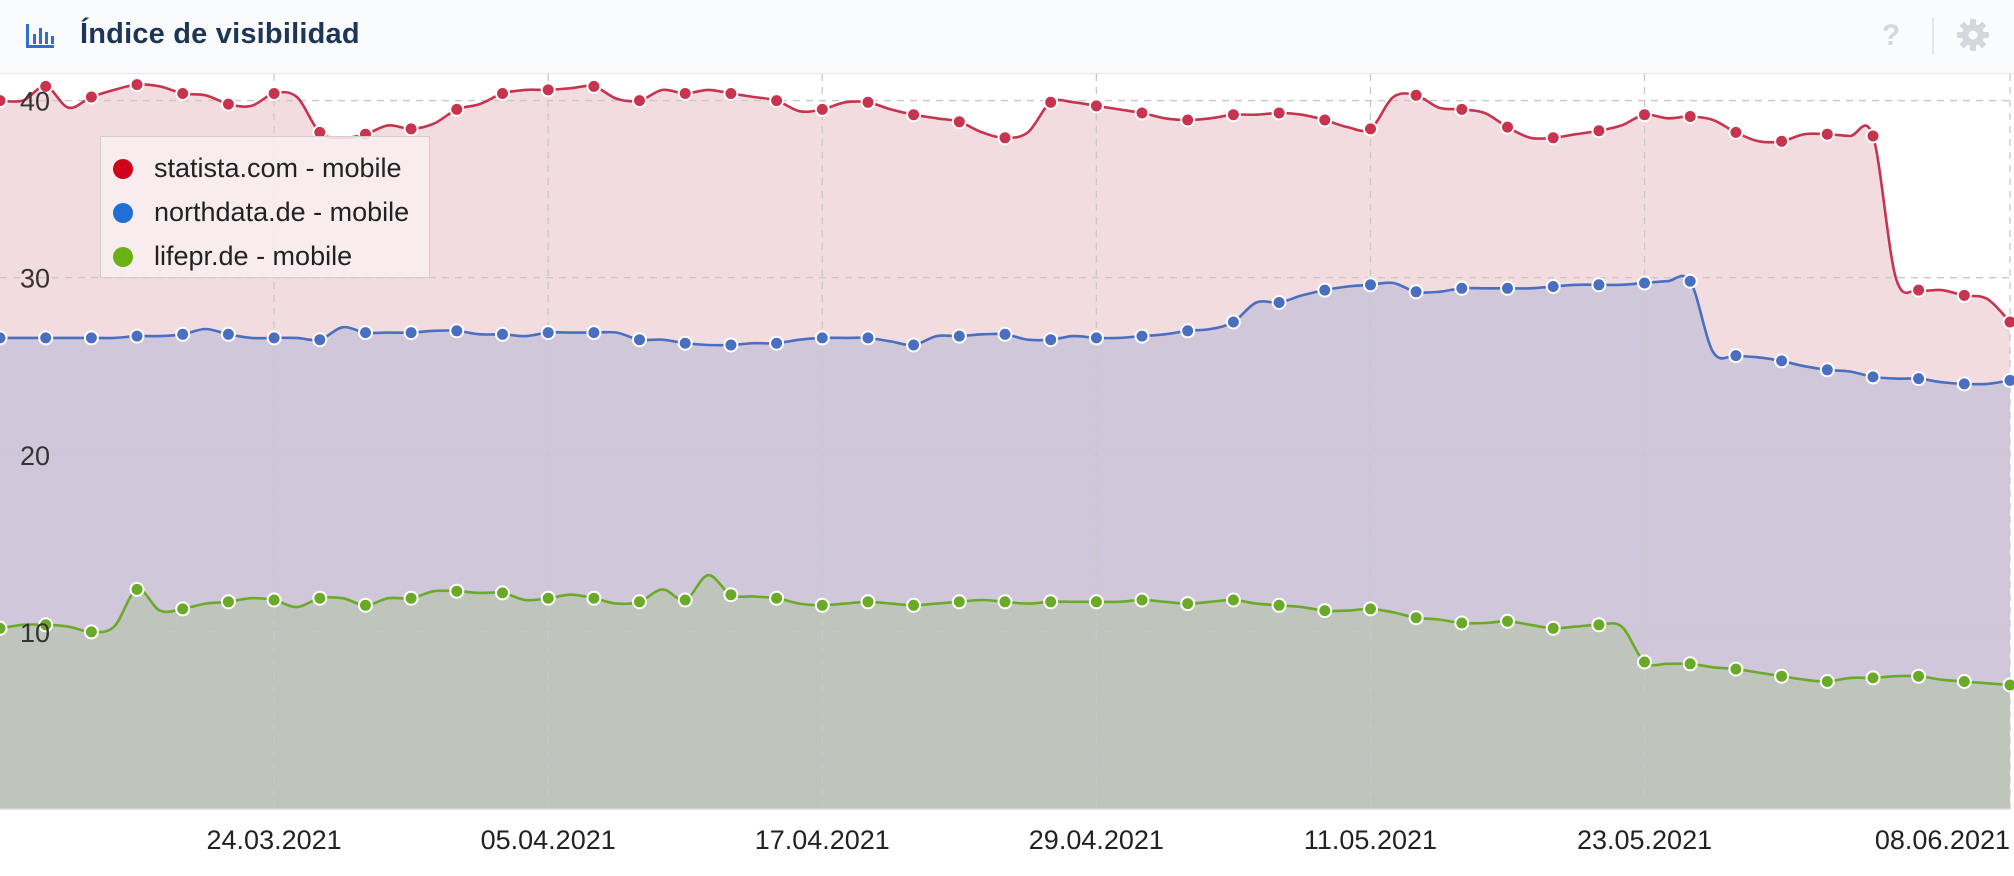 This screenshot has height=876, width=2014. I want to click on gear-icon, so click(1973, 35).